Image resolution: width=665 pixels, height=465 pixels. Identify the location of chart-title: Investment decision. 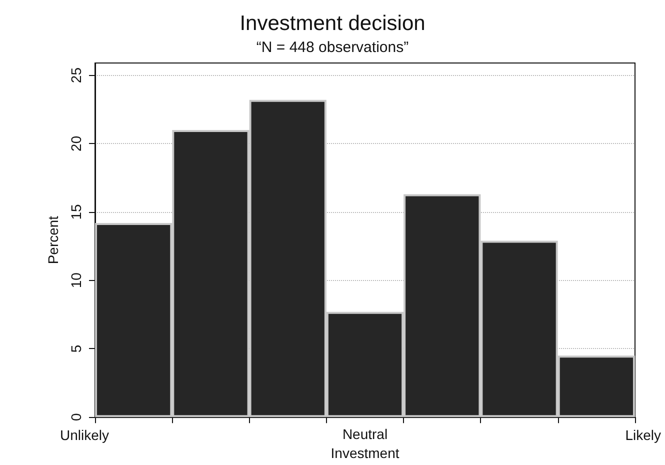
(333, 23).